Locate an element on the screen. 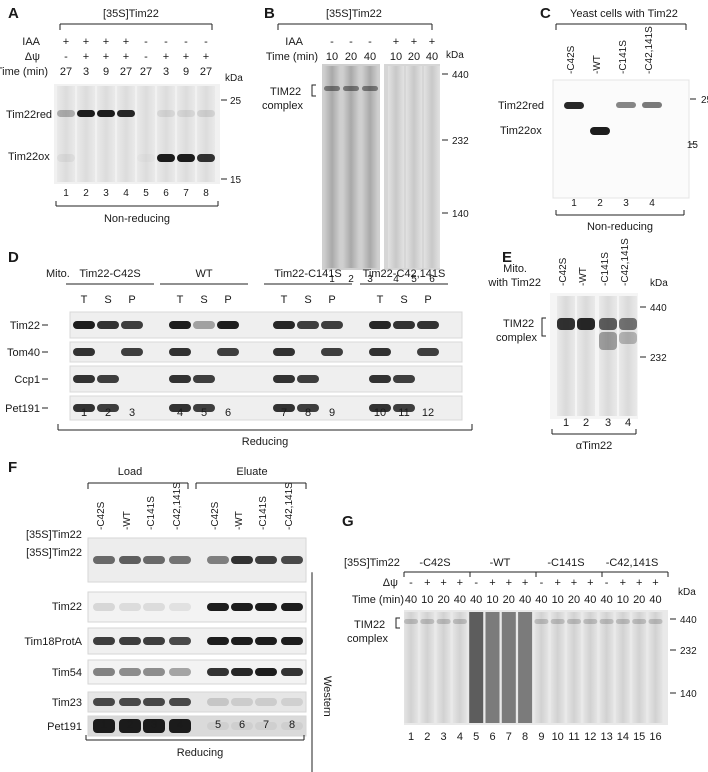 This screenshot has height=772, width=708. panel-d-fraction-7: T is located at coordinates (284, 300).